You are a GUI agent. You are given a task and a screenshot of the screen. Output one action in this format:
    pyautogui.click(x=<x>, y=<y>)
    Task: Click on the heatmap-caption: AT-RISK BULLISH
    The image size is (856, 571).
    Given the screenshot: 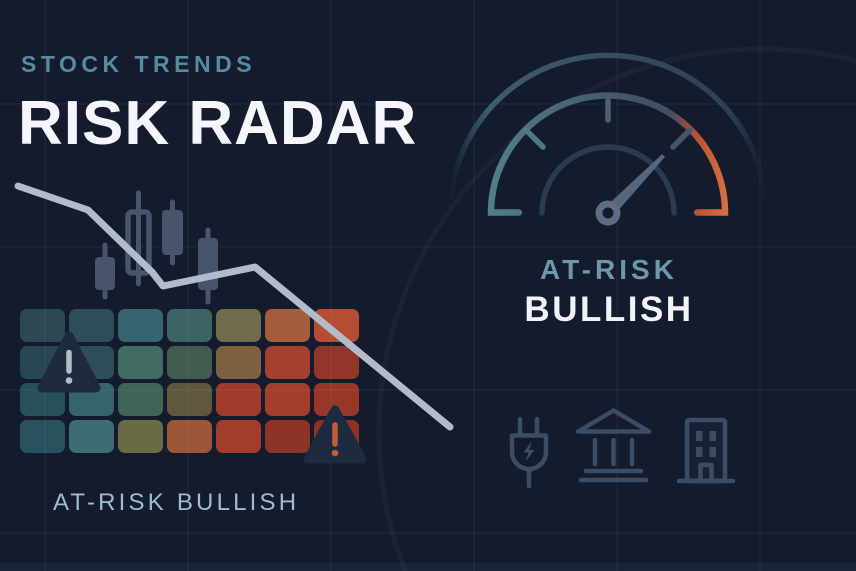 What is the action you would take?
    pyautogui.click(x=176, y=502)
    